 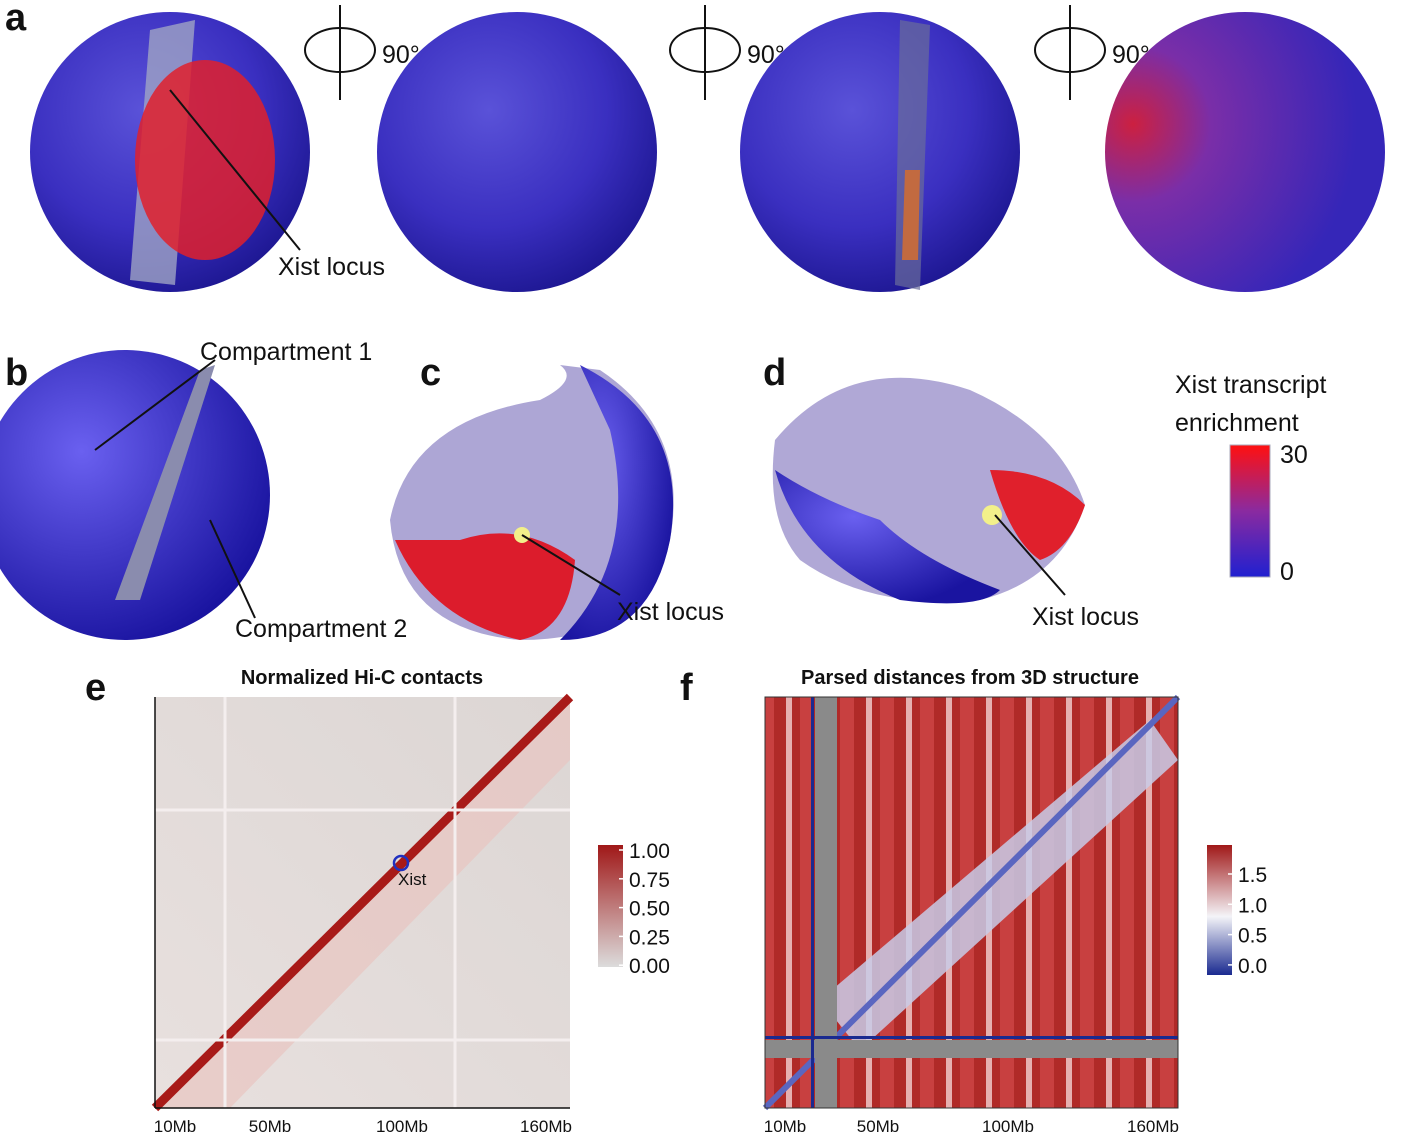 I want to click on panel-title: Normalized Hi-C contacts, so click(x=362, y=678).